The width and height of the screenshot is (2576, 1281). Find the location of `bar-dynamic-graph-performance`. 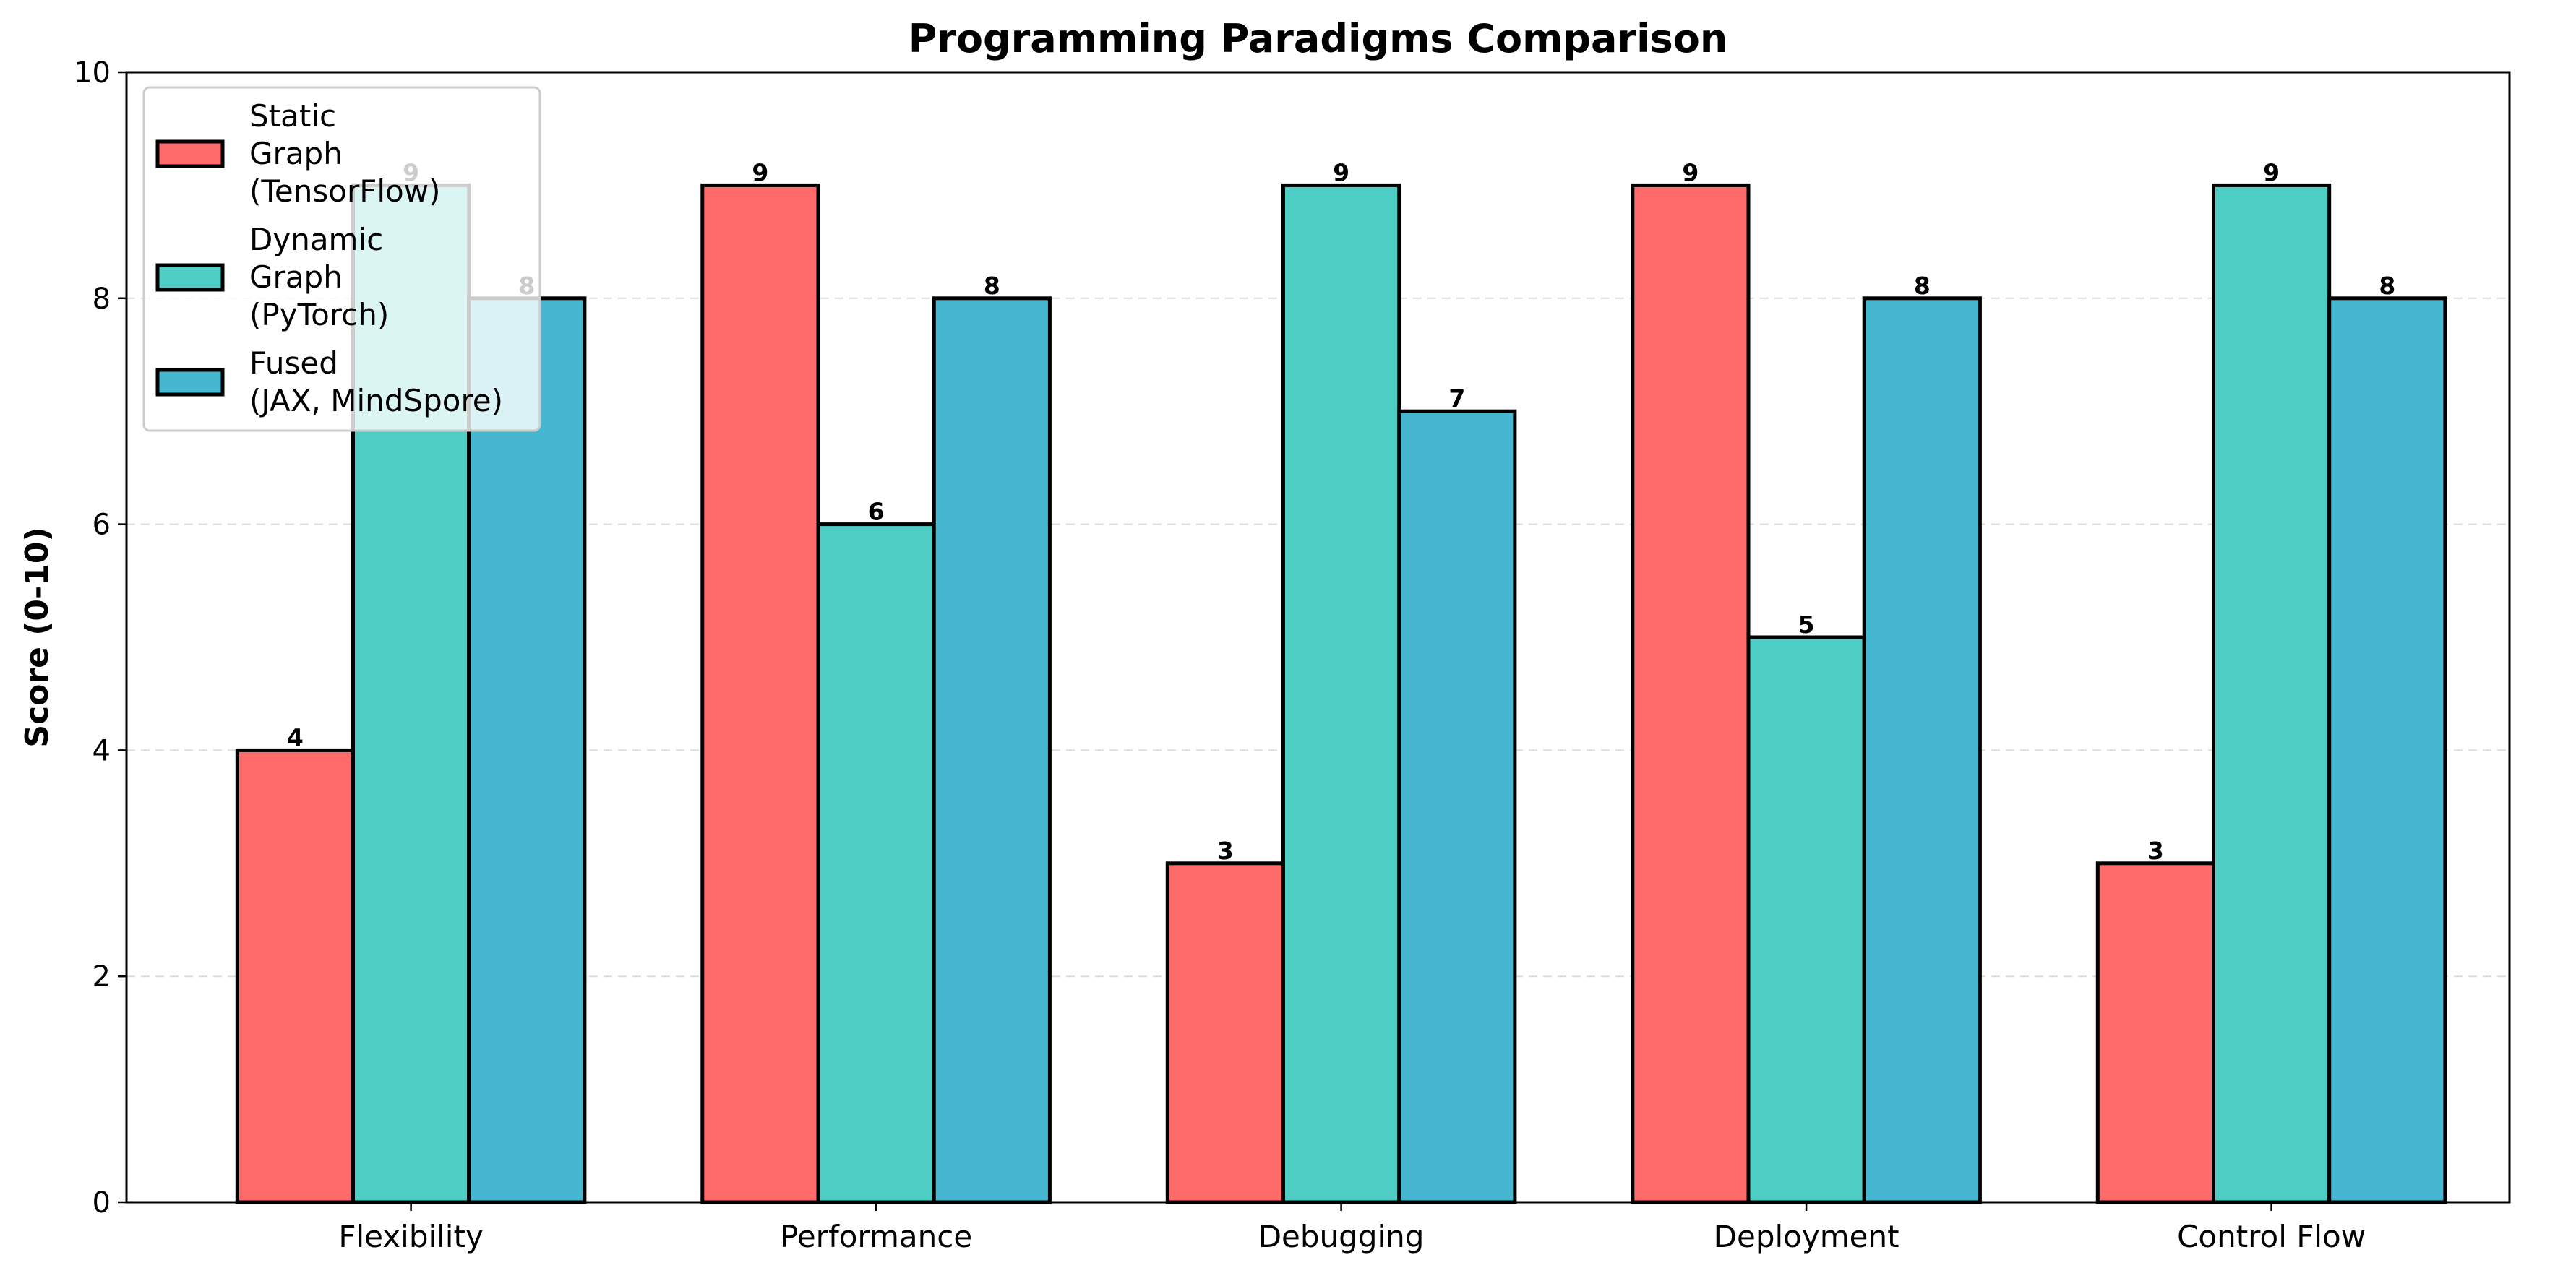

bar-dynamic-graph-performance is located at coordinates (876, 863).